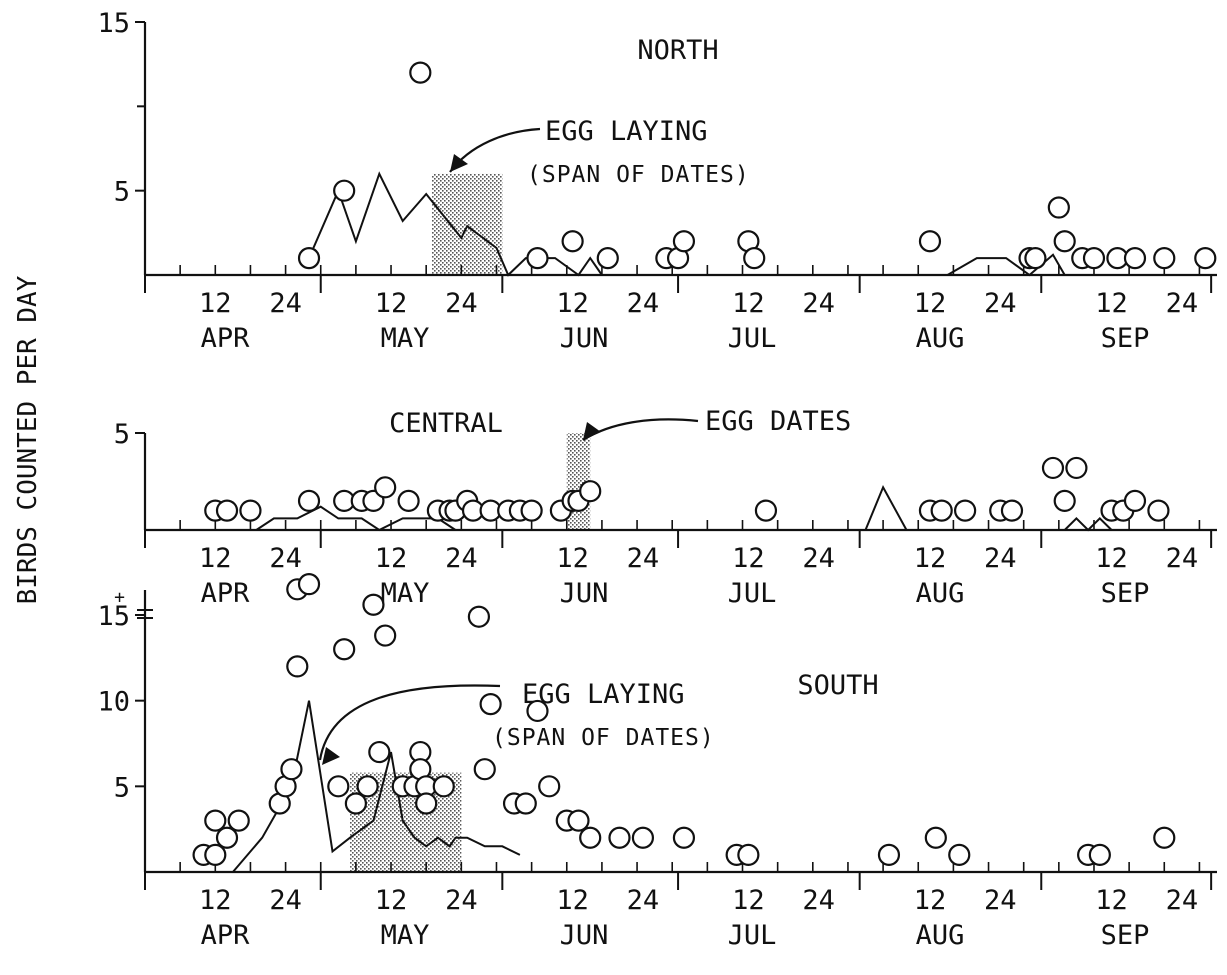 The height and width of the screenshot is (975, 1227). Describe the element at coordinates (467, 224) in the screenshot. I see `egg-span-shading` at that location.